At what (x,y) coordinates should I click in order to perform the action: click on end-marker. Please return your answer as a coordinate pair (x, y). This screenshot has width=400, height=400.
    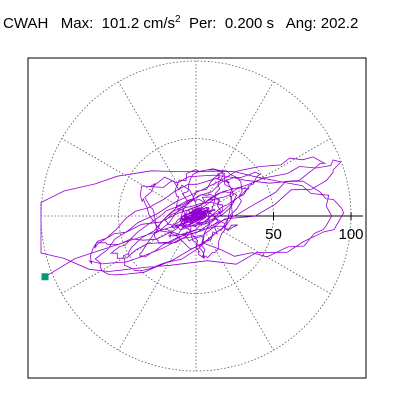
    Looking at the image, I should click on (45, 277).